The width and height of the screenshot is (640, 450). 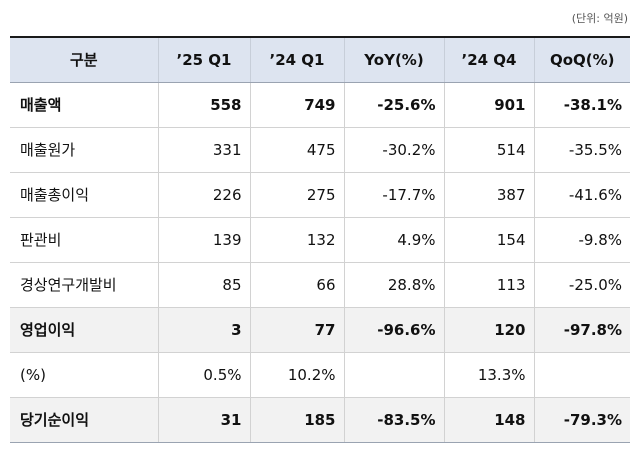 What do you see at coordinates (581, 195) in the screenshot?
I see `cell-qoq: -41.6%` at bounding box center [581, 195].